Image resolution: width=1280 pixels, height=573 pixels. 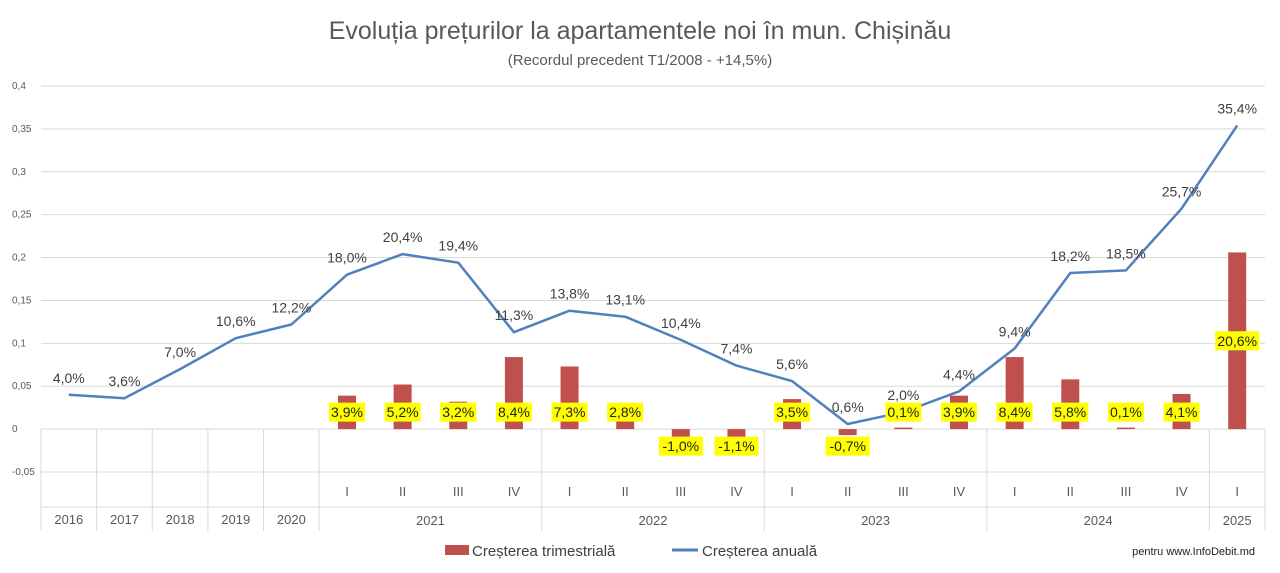 What do you see at coordinates (292, 307) in the screenshot?
I see `annual-value-label: 12,2%` at bounding box center [292, 307].